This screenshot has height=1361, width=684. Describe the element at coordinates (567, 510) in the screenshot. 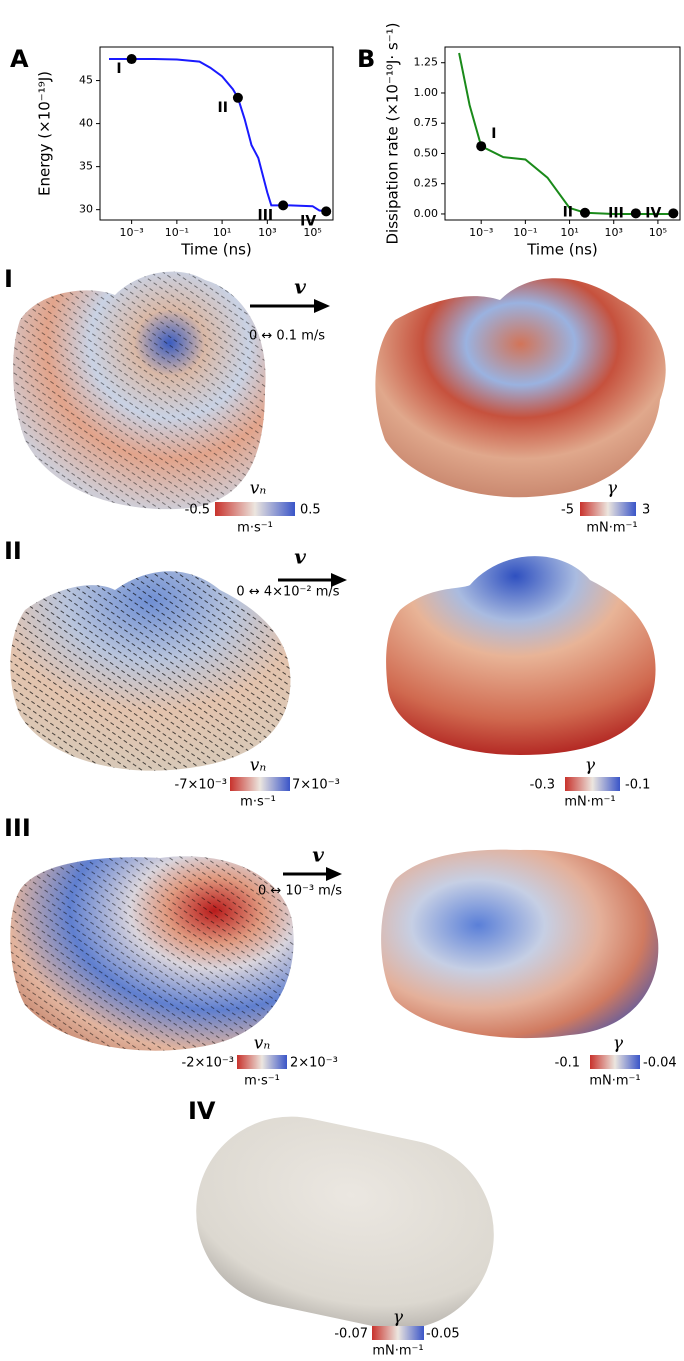

I see `colorbar-min: -5` at that location.